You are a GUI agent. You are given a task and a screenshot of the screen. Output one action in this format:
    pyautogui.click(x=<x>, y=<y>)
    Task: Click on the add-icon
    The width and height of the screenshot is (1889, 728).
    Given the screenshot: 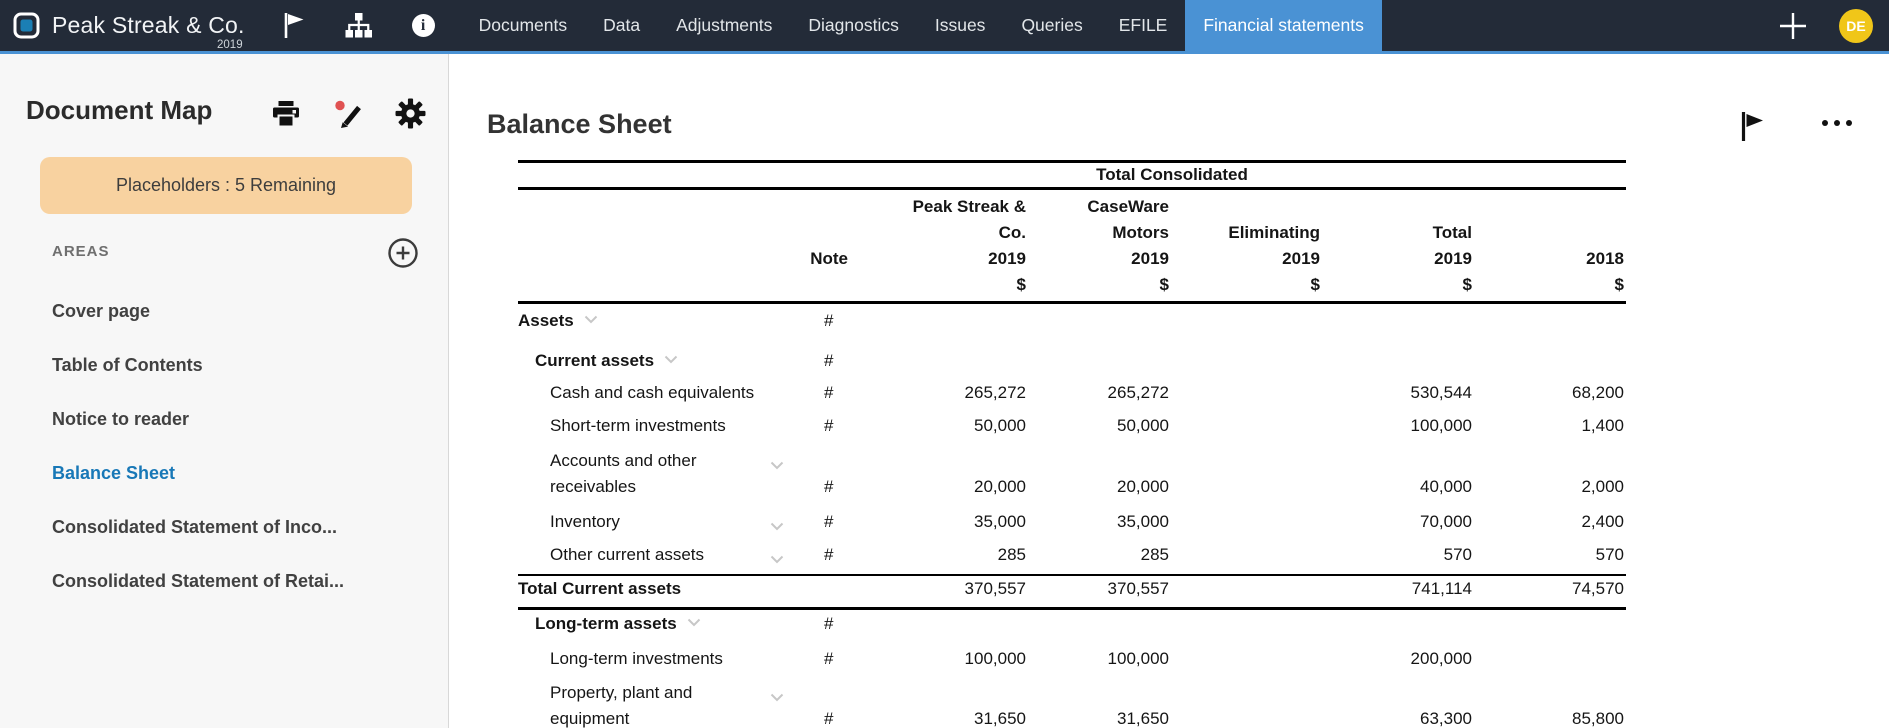 What is the action you would take?
    pyautogui.click(x=1793, y=26)
    